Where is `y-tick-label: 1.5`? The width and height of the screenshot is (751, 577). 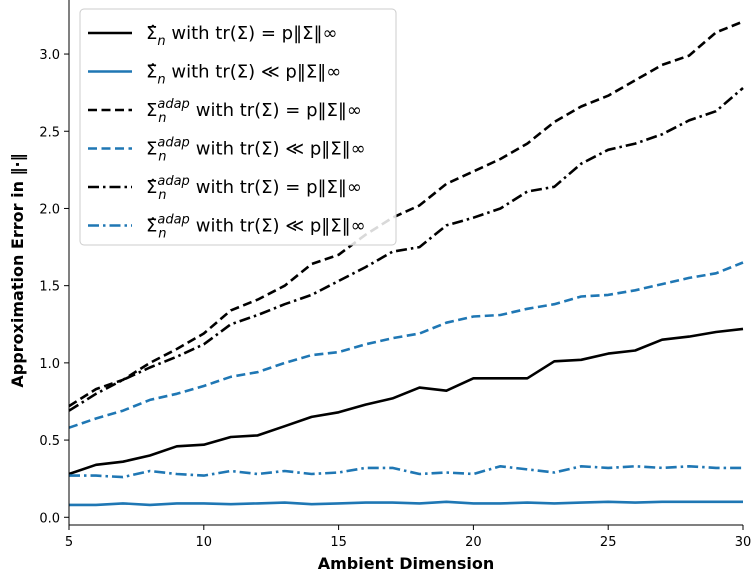
y-tick-label: 1.5 is located at coordinates (49, 287).